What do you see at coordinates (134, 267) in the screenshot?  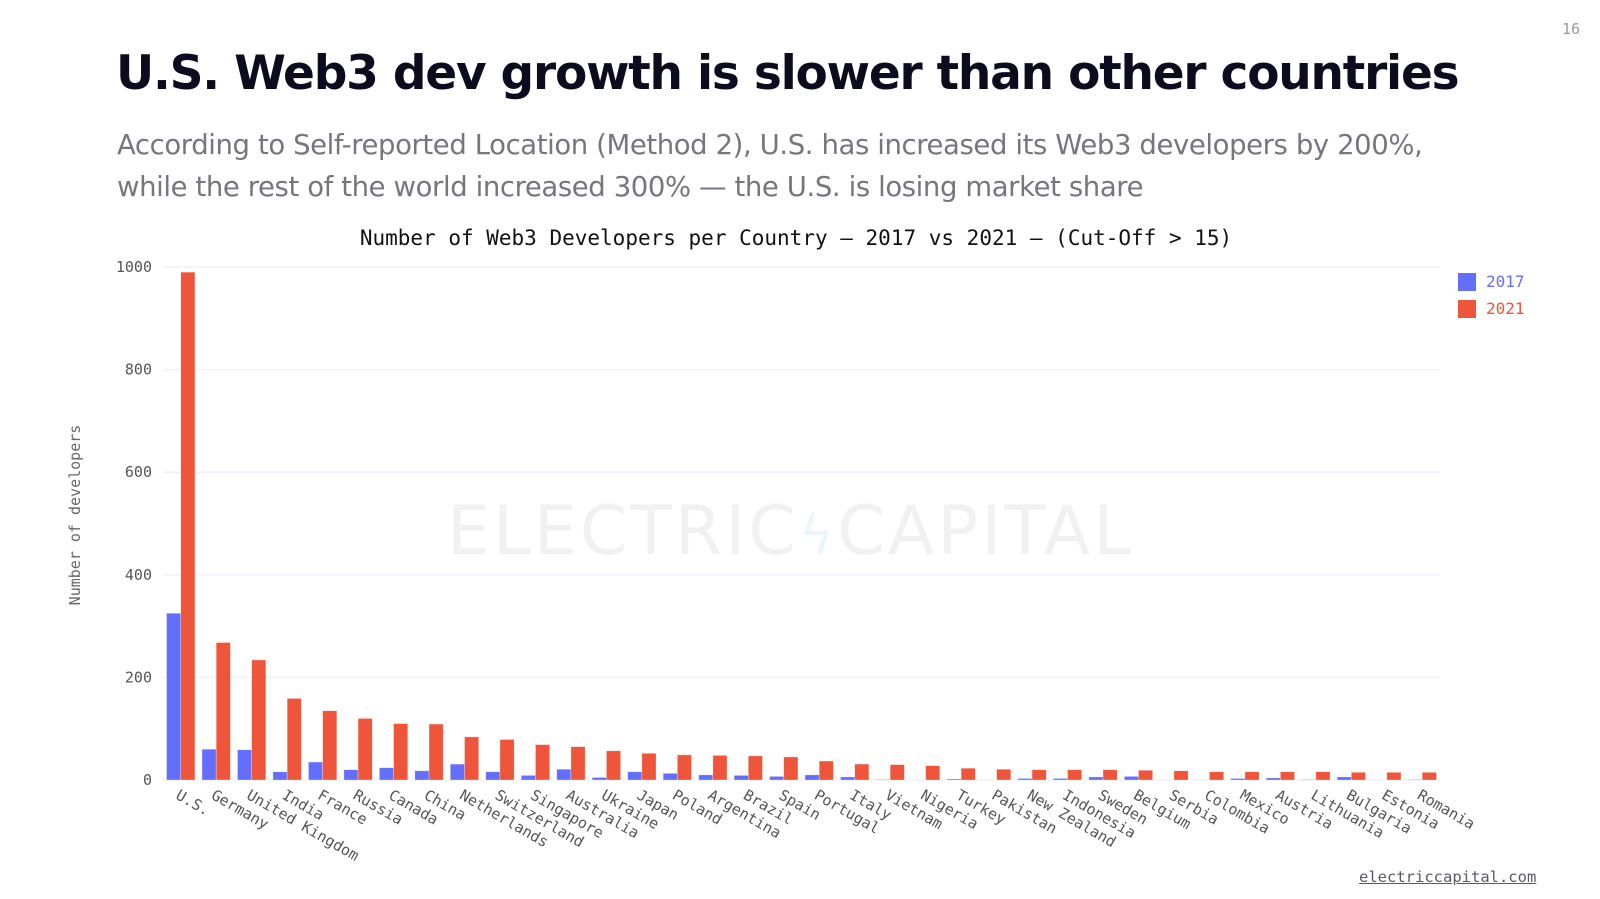 I see `y-tick-label: 1000` at bounding box center [134, 267].